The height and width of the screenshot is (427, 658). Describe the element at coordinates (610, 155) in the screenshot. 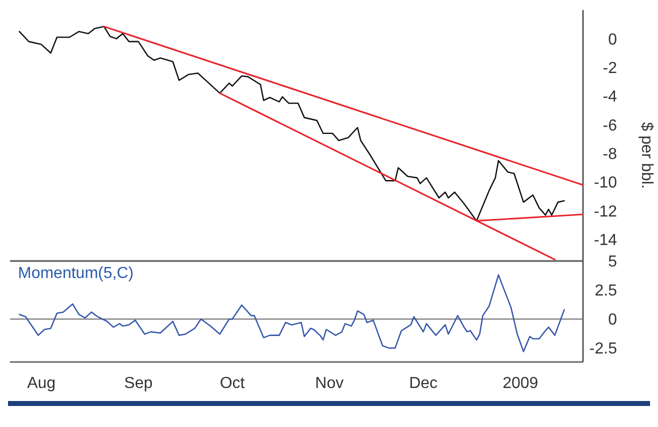

I see `y-tick-label: -8` at that location.